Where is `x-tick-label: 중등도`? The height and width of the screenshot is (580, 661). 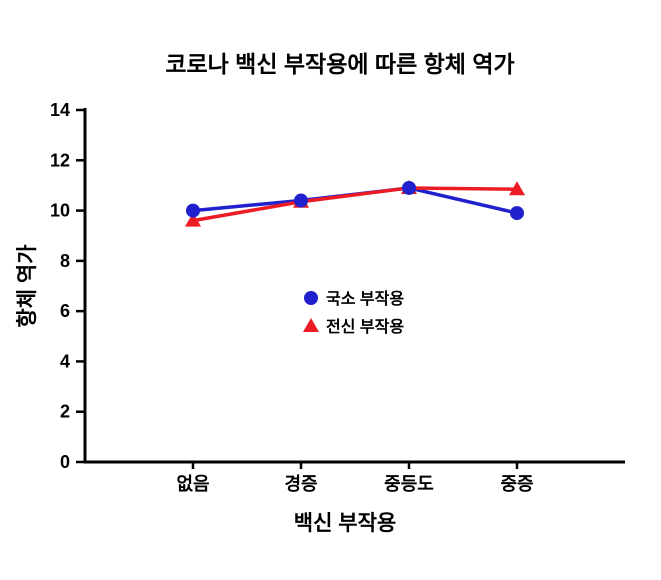 x-tick-label: 중등도 is located at coordinates (409, 484).